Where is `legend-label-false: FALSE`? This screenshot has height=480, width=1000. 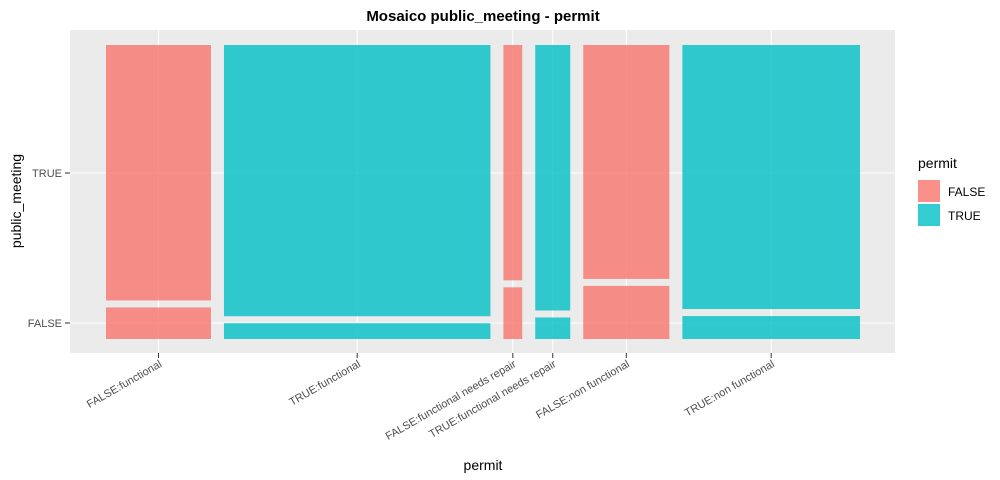 legend-label-false: FALSE is located at coordinates (966, 192).